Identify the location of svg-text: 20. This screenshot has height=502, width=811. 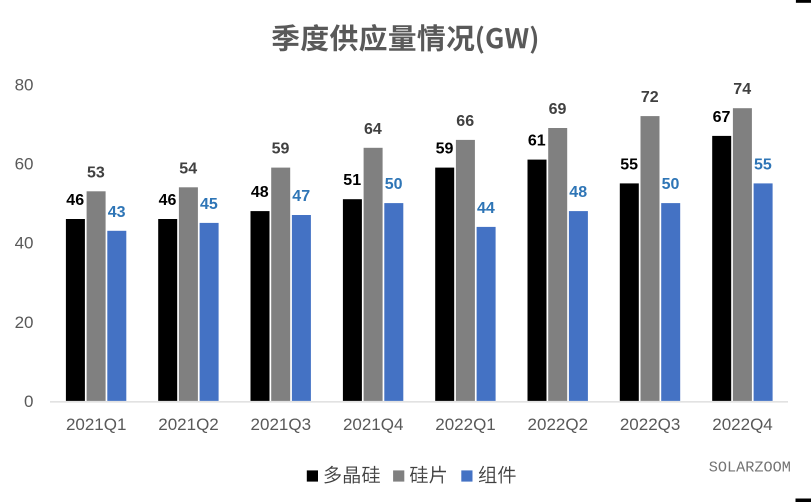
(24, 322).